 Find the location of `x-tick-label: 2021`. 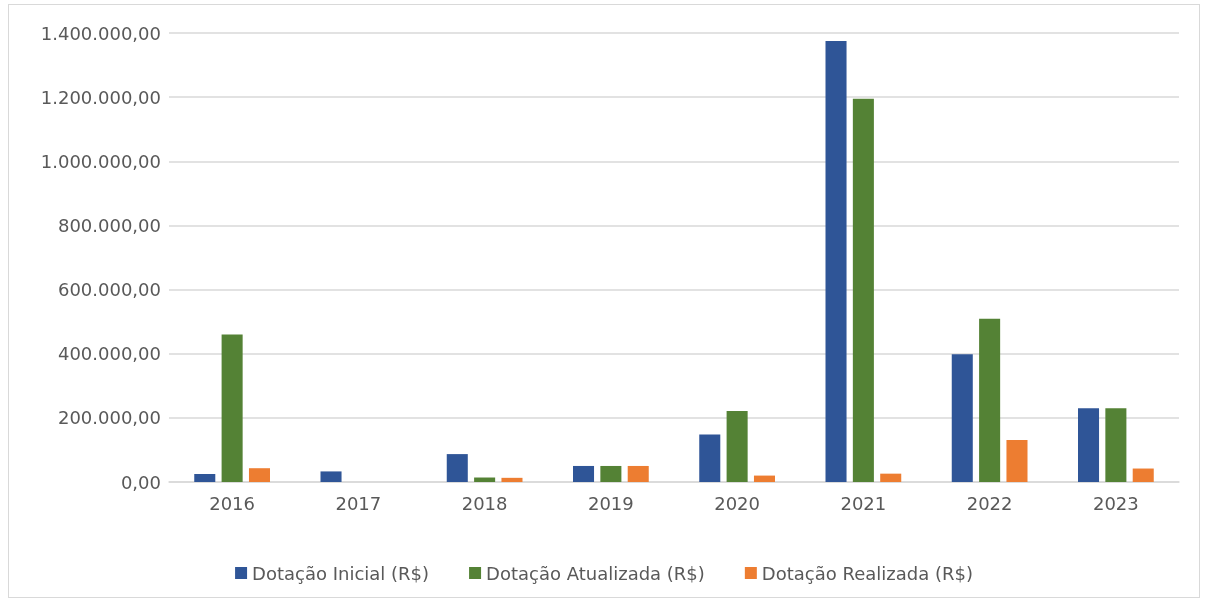

x-tick-label: 2021 is located at coordinates (863, 503).